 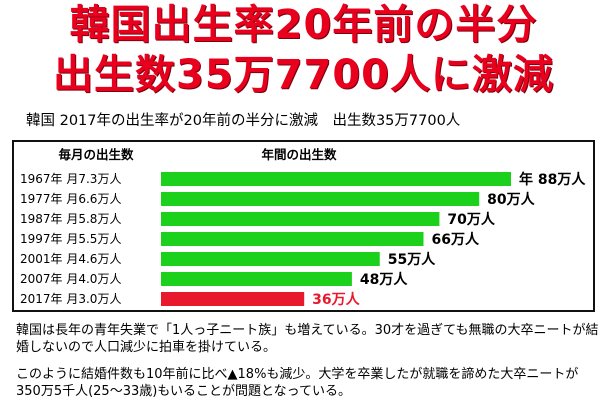 What do you see at coordinates (511, 199) in the screenshot?
I see `value-label: 80万人` at bounding box center [511, 199].